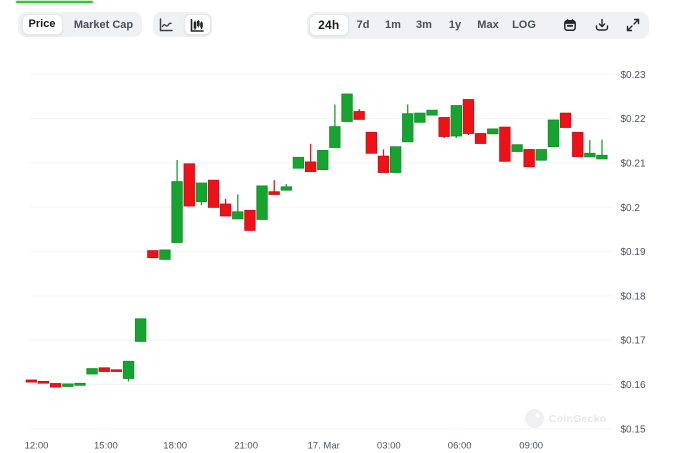 This screenshot has height=453, width=680. Describe the element at coordinates (633, 75) in the screenshot. I see `svg-text: $0.23` at that location.